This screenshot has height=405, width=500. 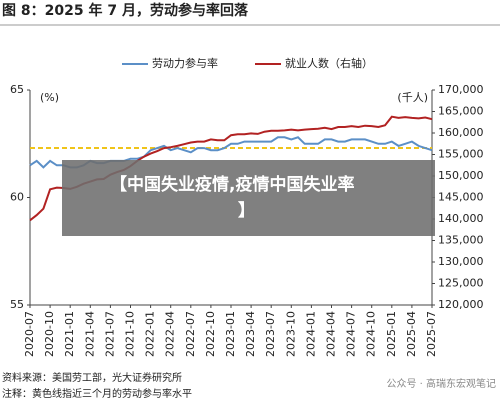 What do you see at coordinates (248, 198) in the screenshot?
I see `overlay-box` at bounding box center [248, 198].